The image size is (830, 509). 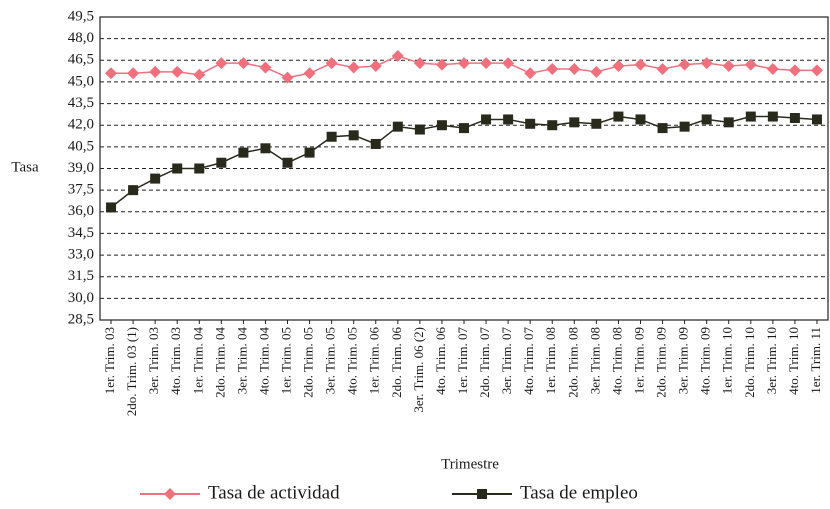 What do you see at coordinates (81, 190) in the screenshot?
I see `y-tick-label: 37,5` at bounding box center [81, 190].